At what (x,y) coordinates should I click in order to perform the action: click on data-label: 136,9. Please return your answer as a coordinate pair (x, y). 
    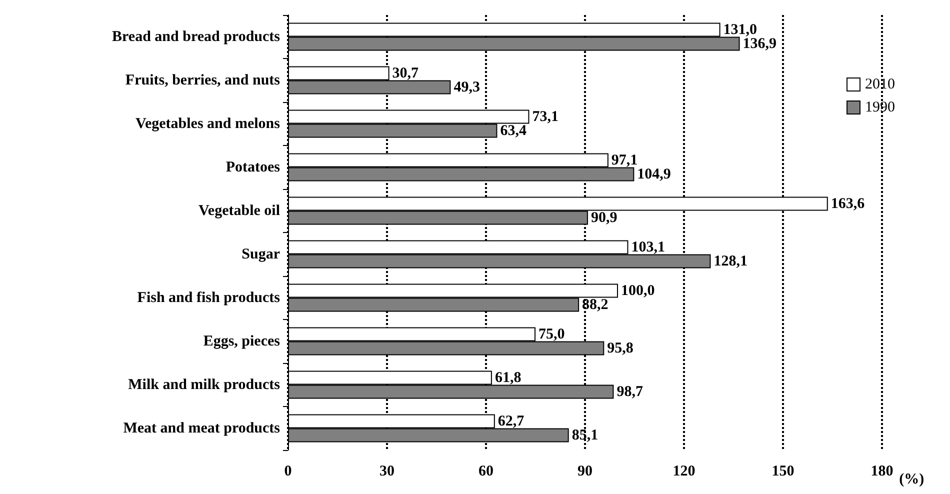
    Looking at the image, I should click on (759, 44).